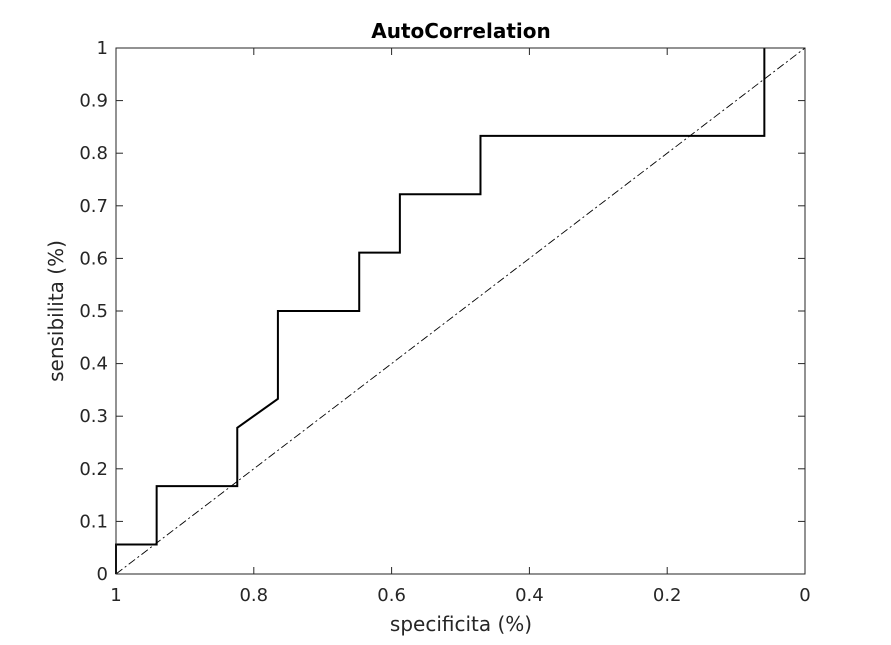  Describe the element at coordinates (667, 595) in the screenshot. I see `x-tick-label: 0.2` at that location.